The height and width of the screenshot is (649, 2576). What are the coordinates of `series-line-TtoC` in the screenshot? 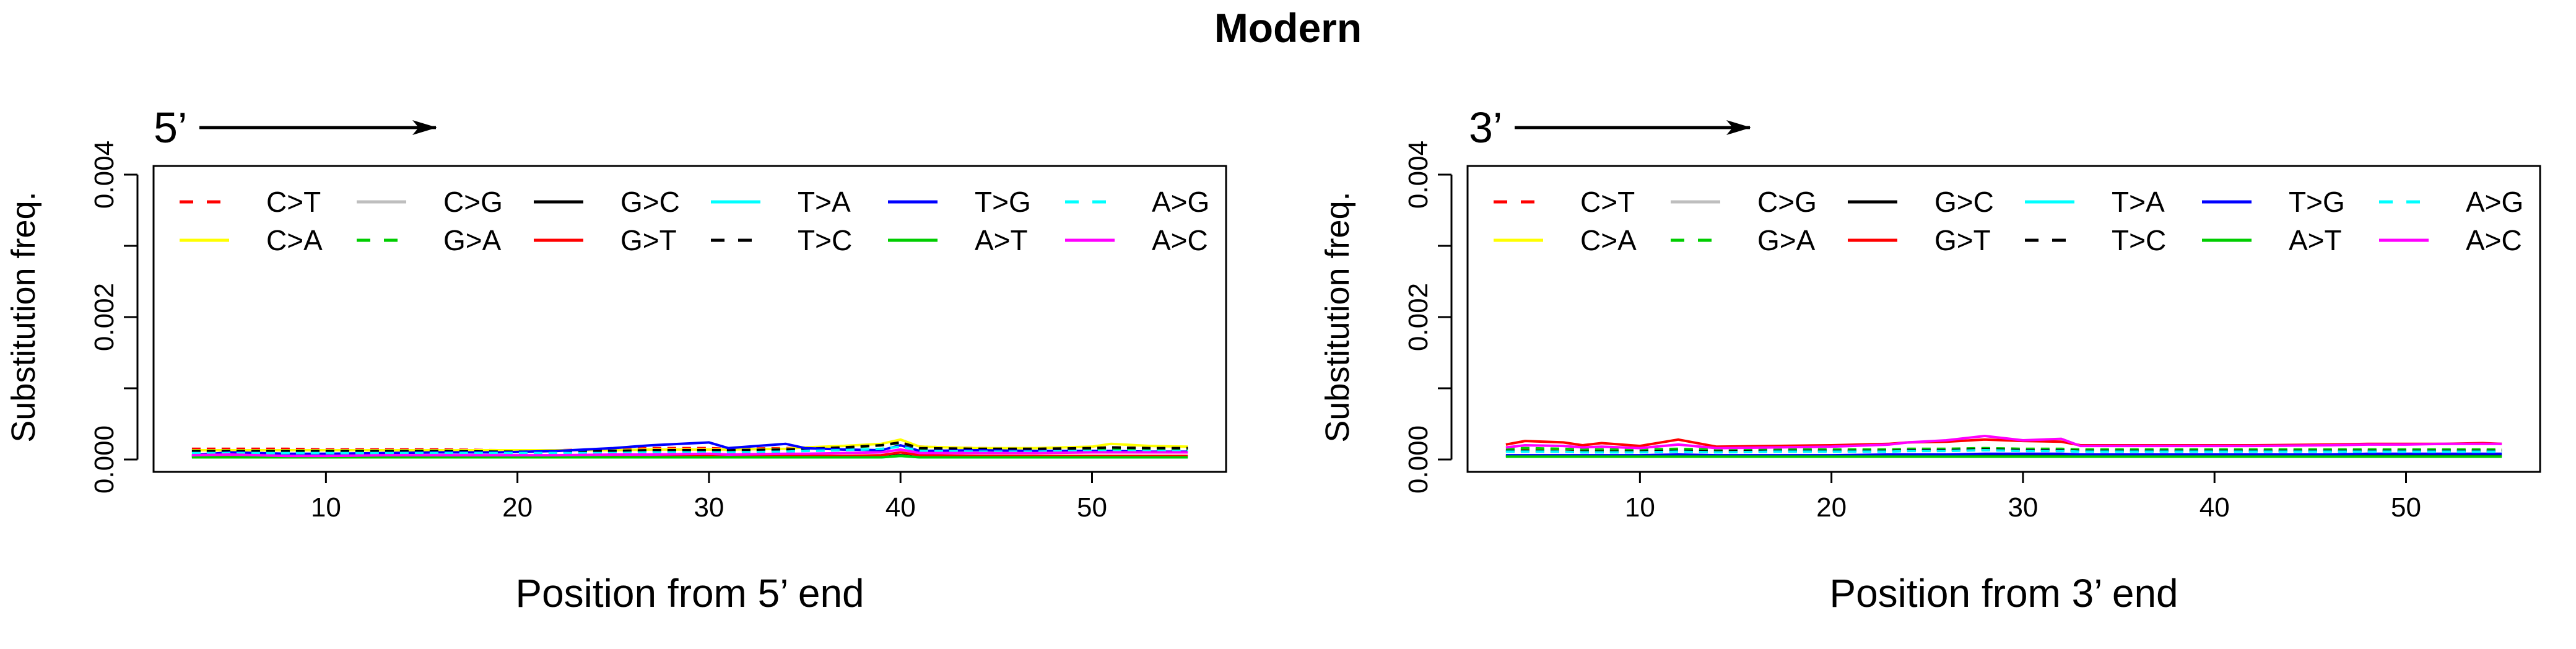 It's located at (689, 447).